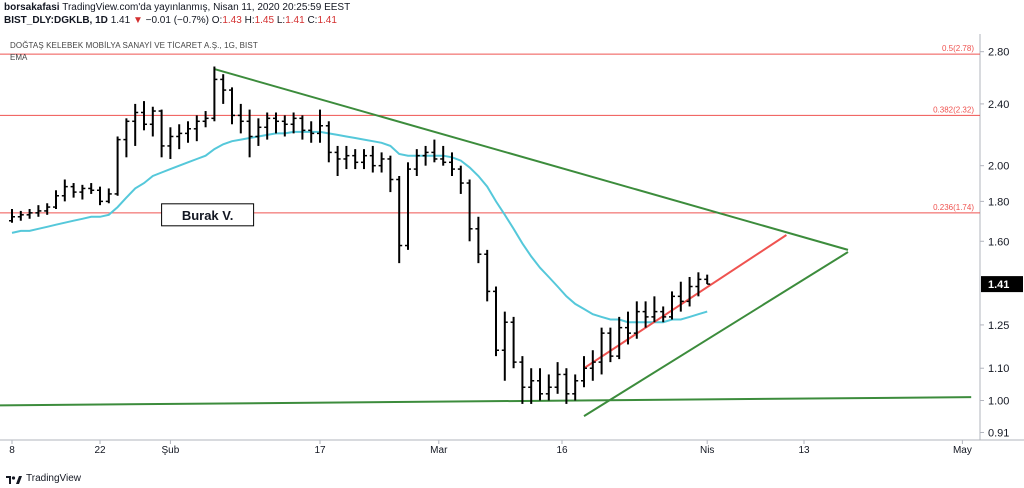 The height and width of the screenshot is (488, 1024). Describe the element at coordinates (998, 242) in the screenshot. I see `y-tick-label: 1.60` at that location.